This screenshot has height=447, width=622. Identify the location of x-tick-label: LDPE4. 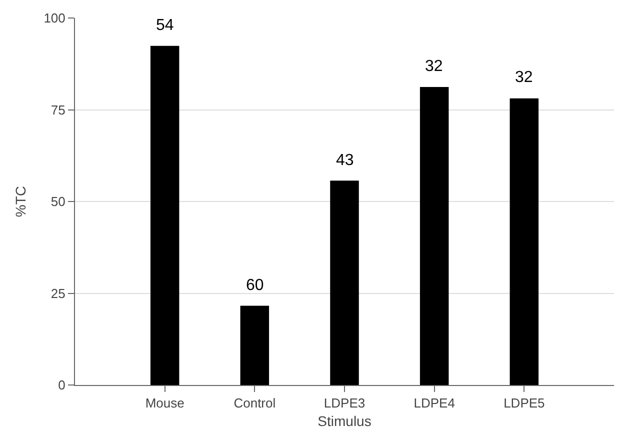
(434, 403).